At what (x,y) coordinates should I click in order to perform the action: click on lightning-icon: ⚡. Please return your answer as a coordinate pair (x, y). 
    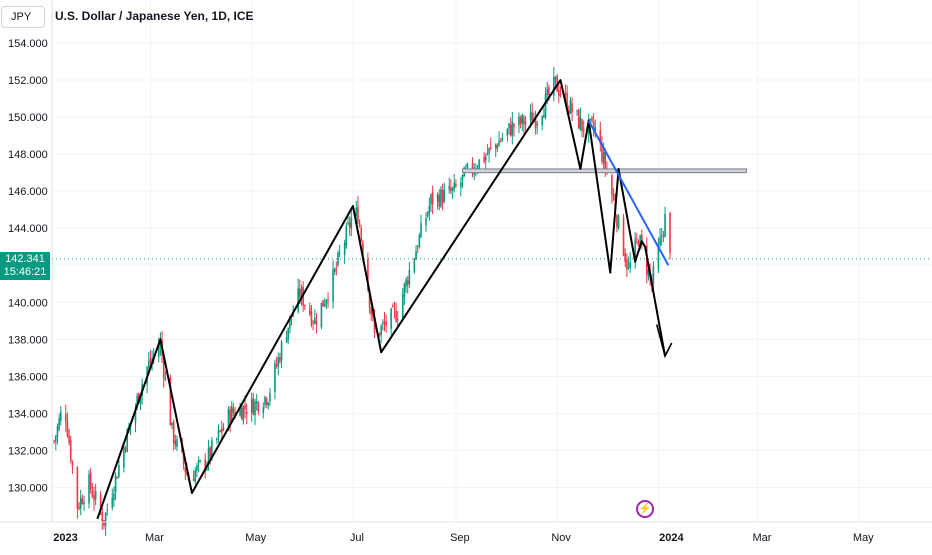
    Looking at the image, I should click on (645, 509).